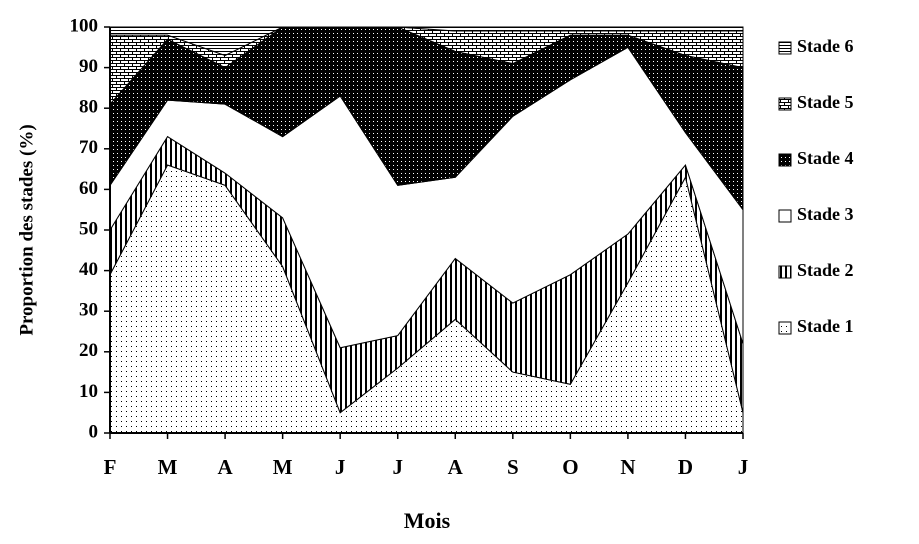 The image size is (919, 544). Describe the element at coordinates (84, 25) in the screenshot. I see `y-tick-label: 100` at that location.